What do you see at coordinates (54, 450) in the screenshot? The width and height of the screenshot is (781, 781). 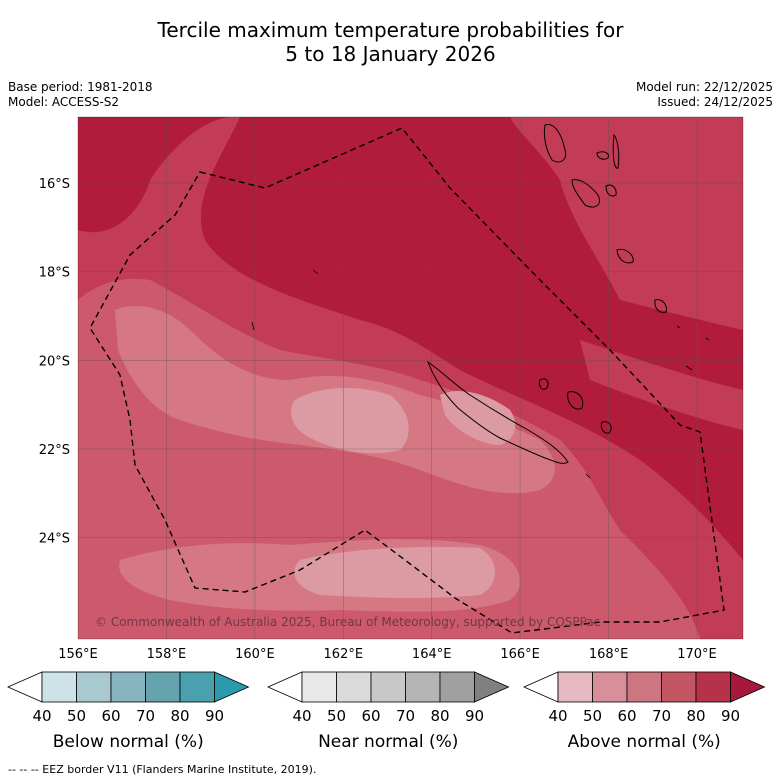 I see `lat-tick-22: 22°S` at bounding box center [54, 450].